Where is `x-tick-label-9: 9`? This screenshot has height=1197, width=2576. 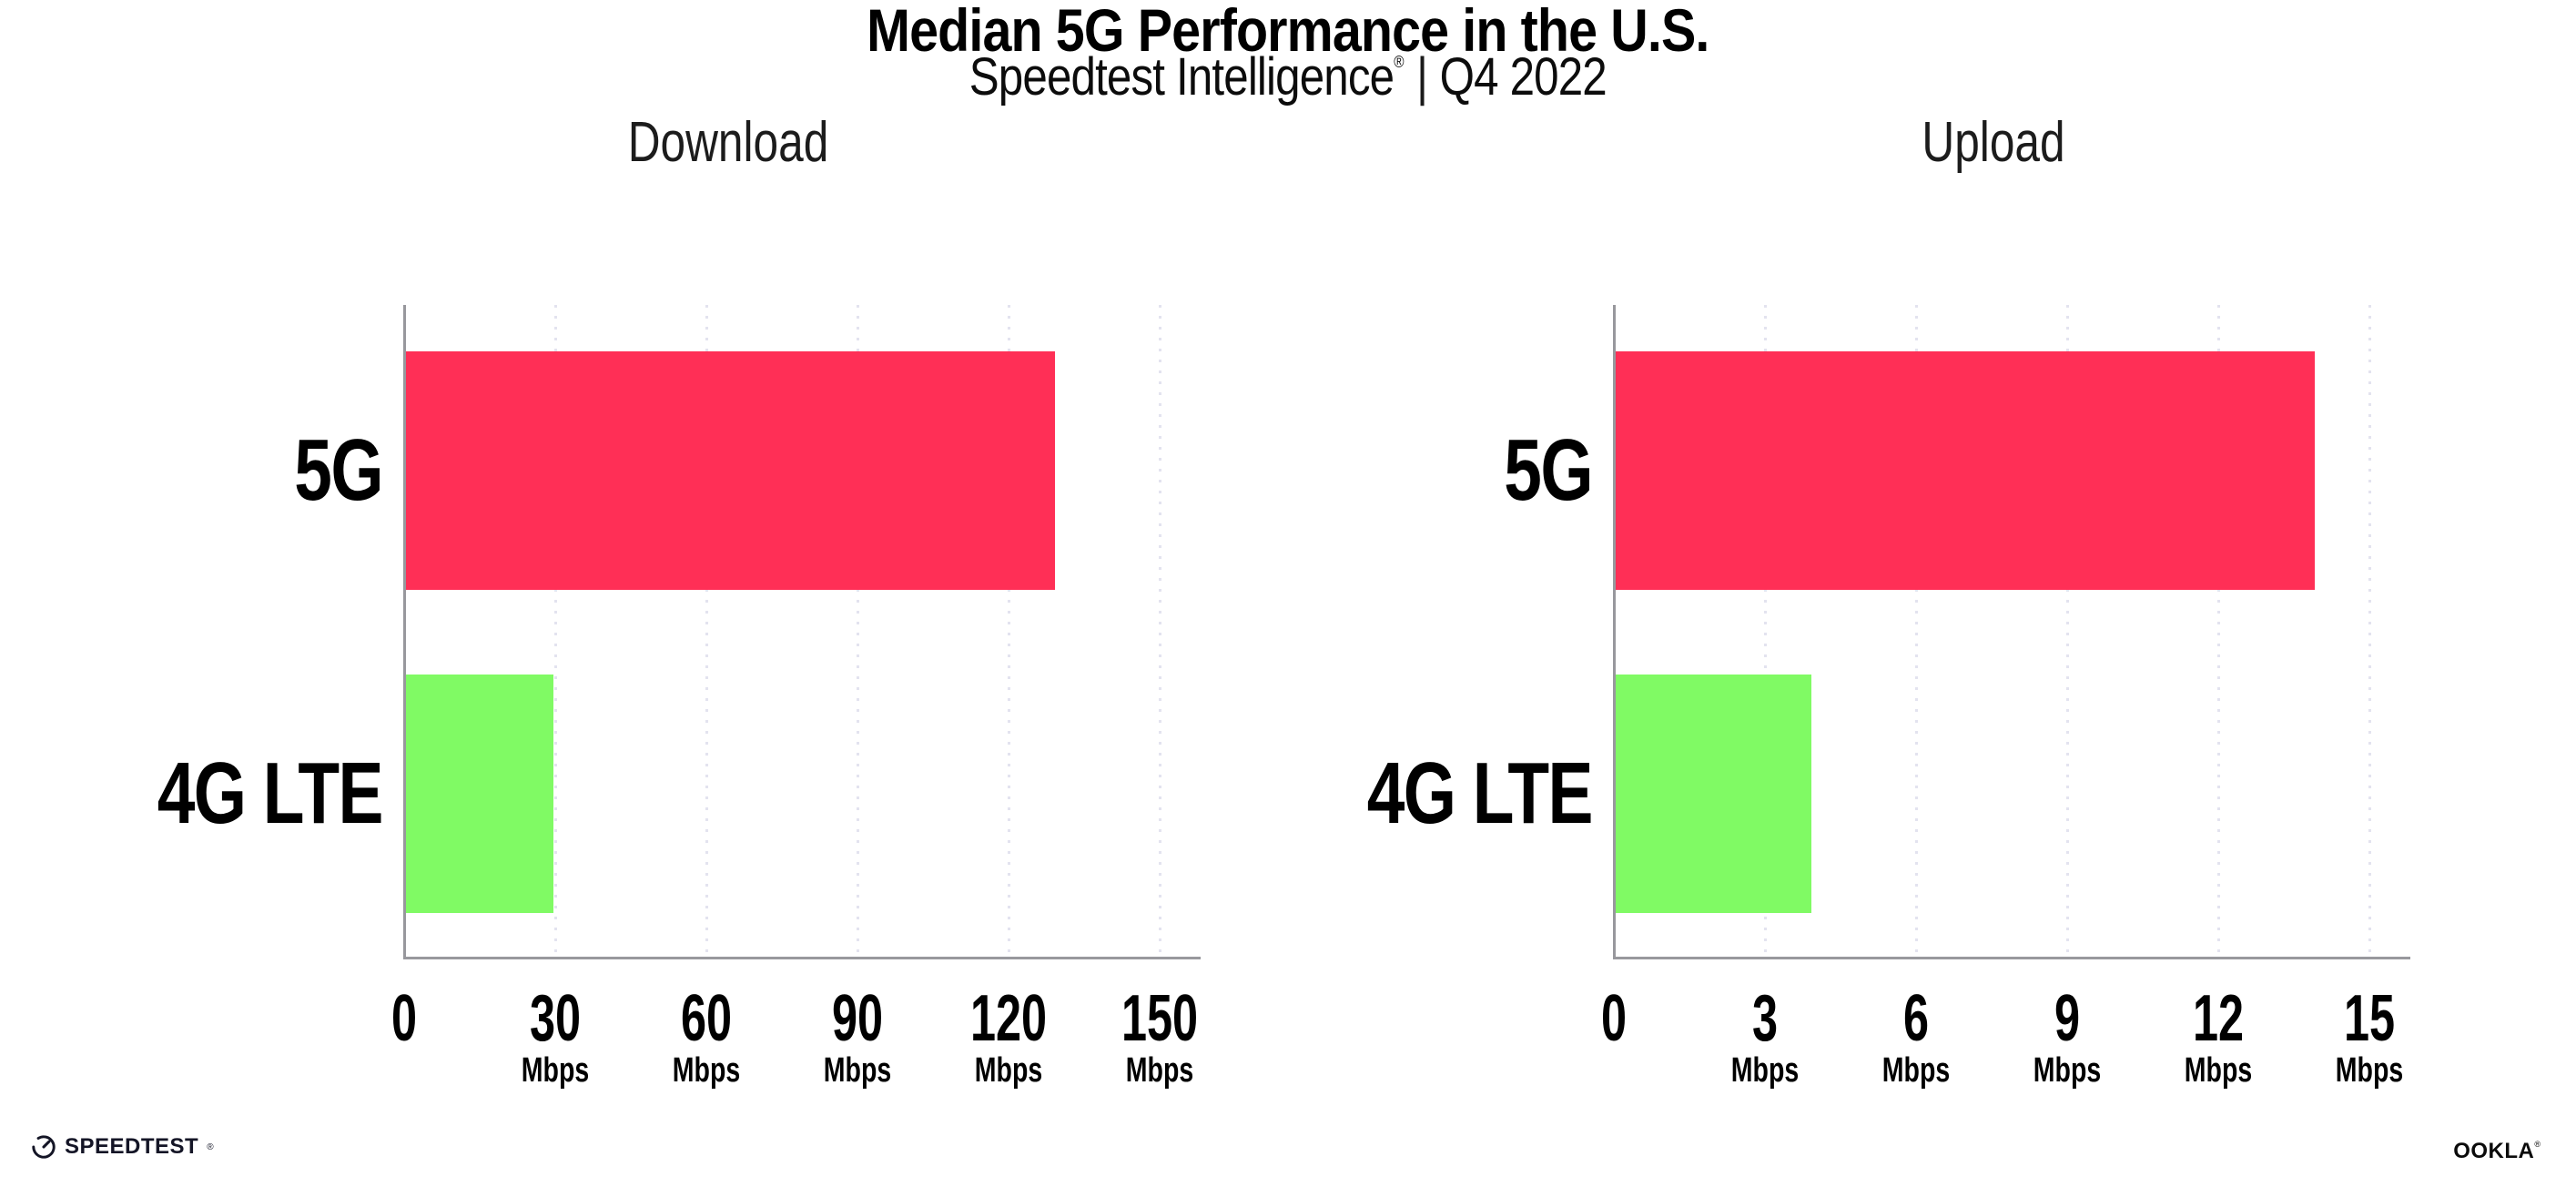
x-tick-label-9: 9 is located at coordinates (2067, 1018).